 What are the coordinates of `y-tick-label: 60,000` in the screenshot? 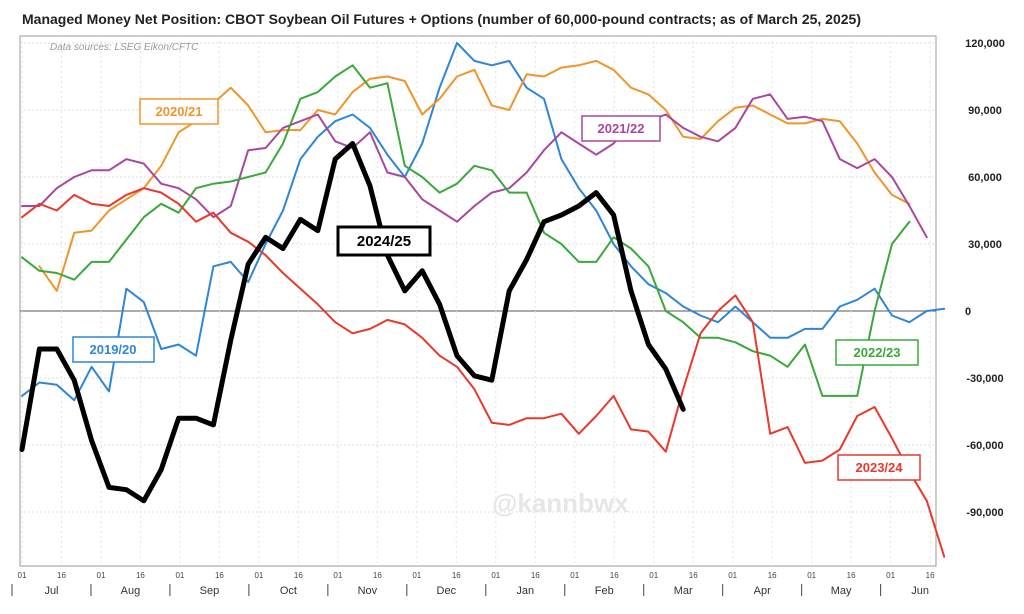 It's located at (985, 178).